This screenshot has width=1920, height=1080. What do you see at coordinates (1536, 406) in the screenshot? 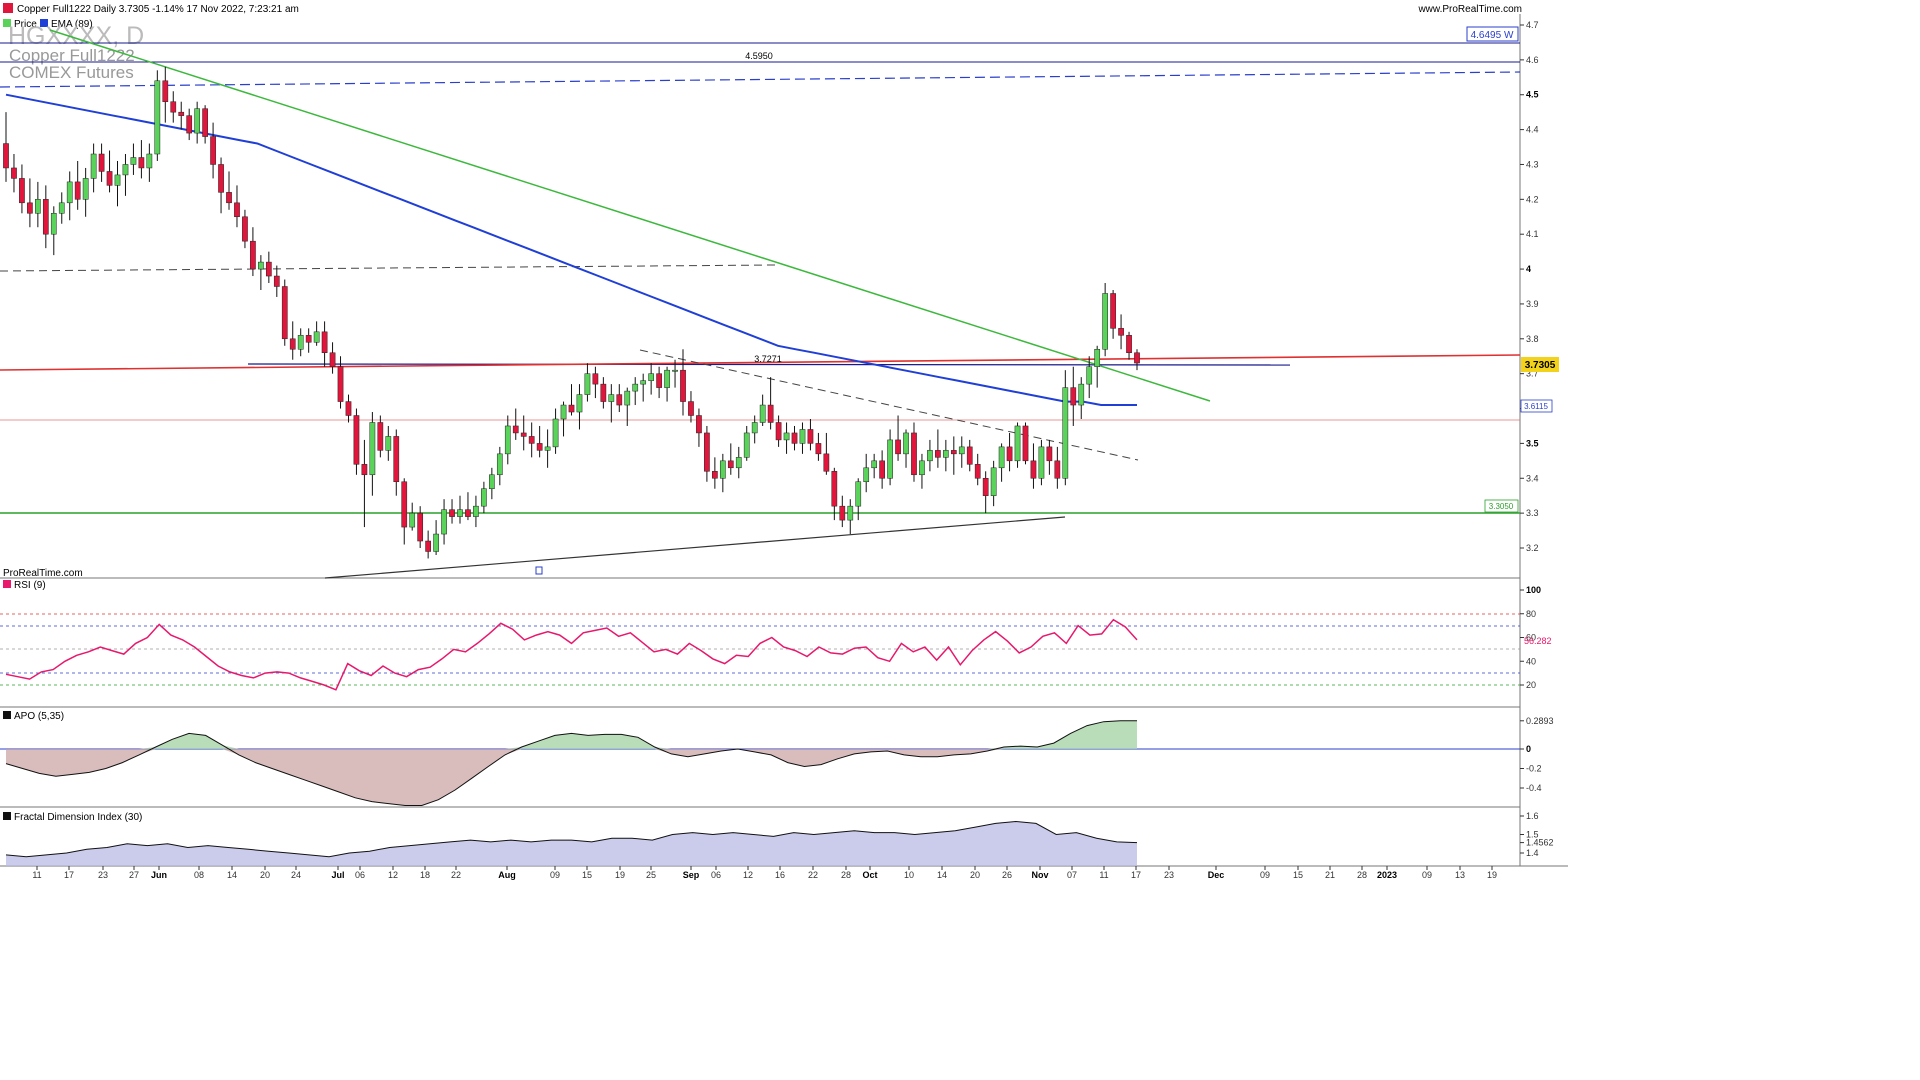
I see `tag-ema-box` at bounding box center [1536, 406].